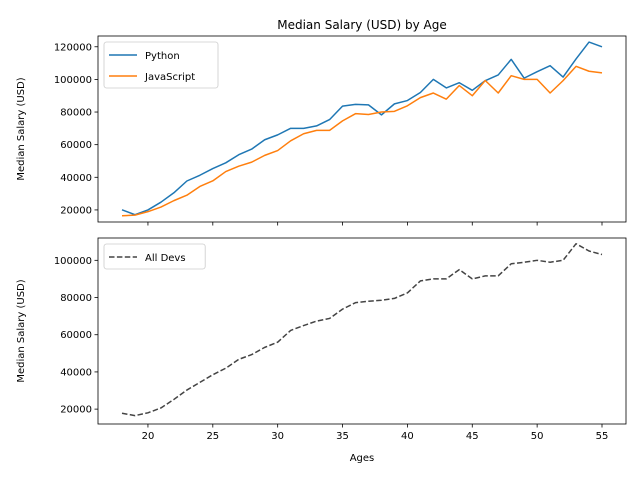 The height and width of the screenshot is (480, 640). I want to click on x-tick-label: 55, so click(602, 436).